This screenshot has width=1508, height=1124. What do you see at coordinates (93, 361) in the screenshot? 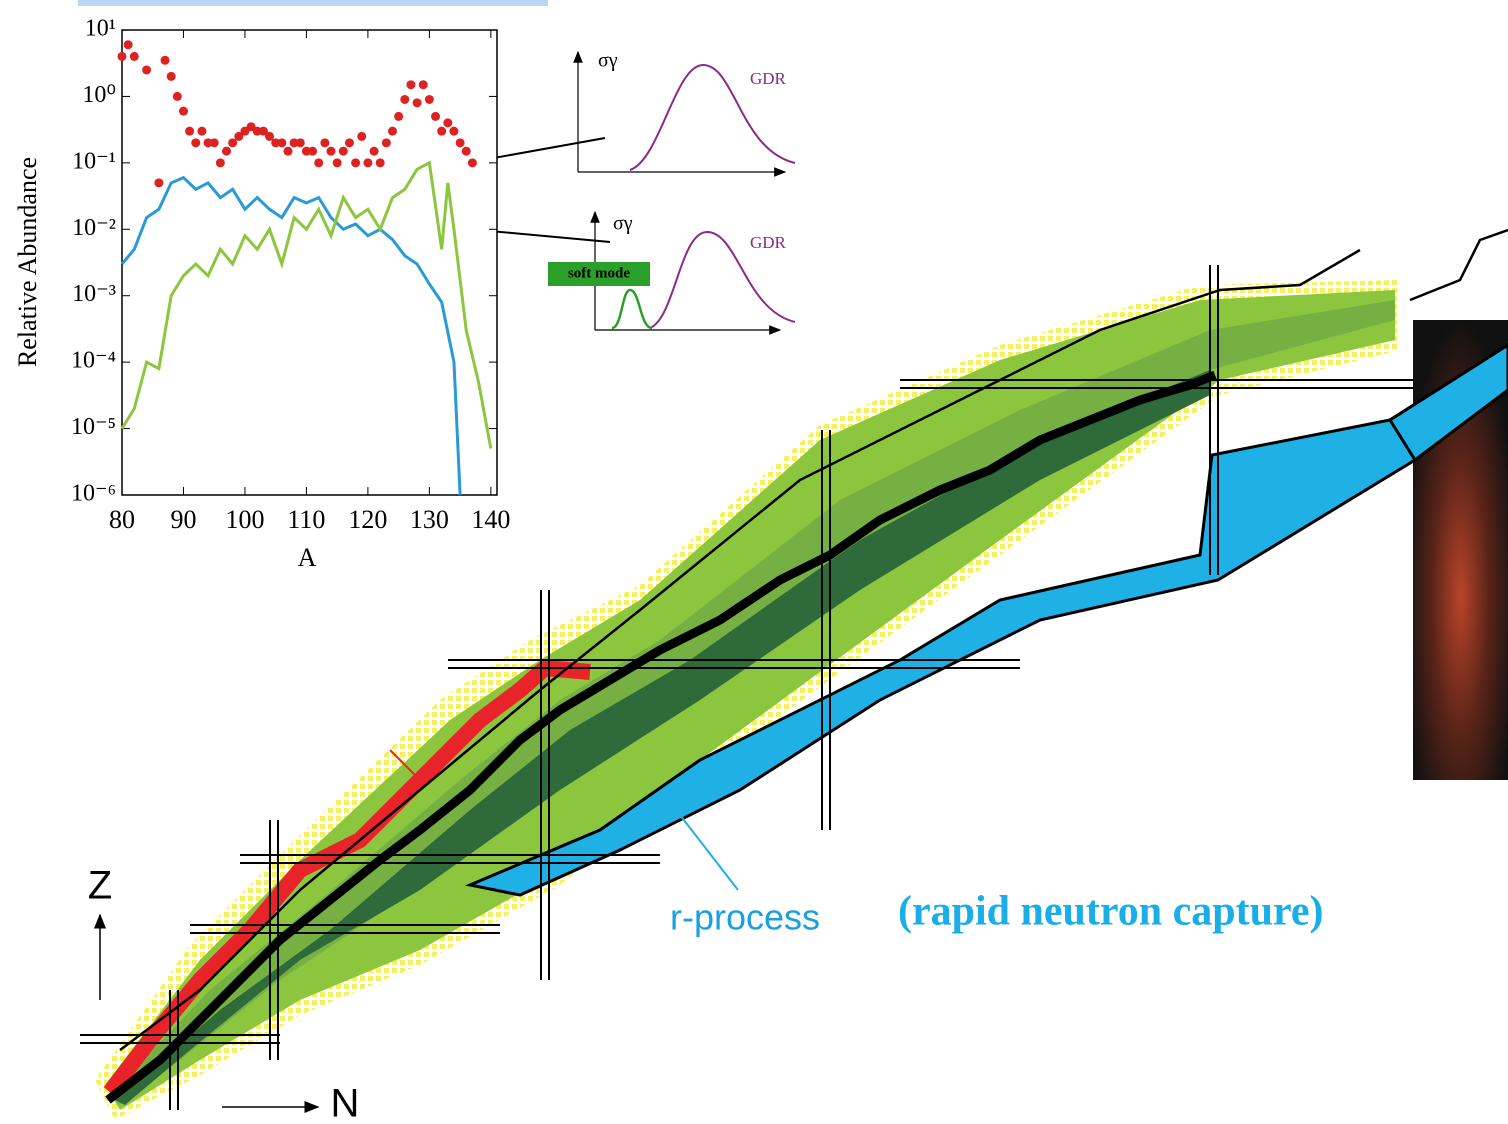
I see `y-tick-label: 10⁻⁴` at bounding box center [93, 361].